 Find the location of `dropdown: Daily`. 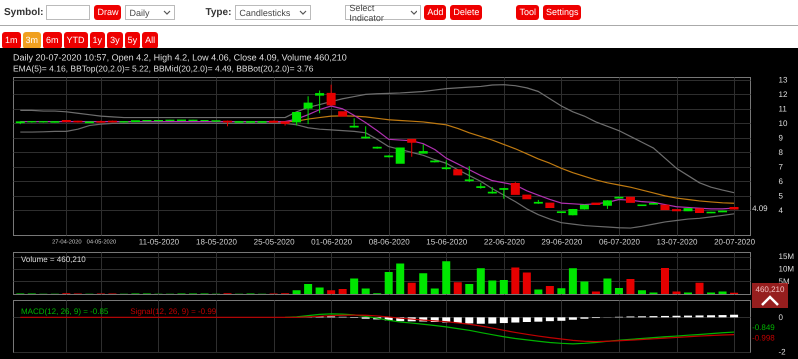

dropdown: Daily is located at coordinates (150, 12).